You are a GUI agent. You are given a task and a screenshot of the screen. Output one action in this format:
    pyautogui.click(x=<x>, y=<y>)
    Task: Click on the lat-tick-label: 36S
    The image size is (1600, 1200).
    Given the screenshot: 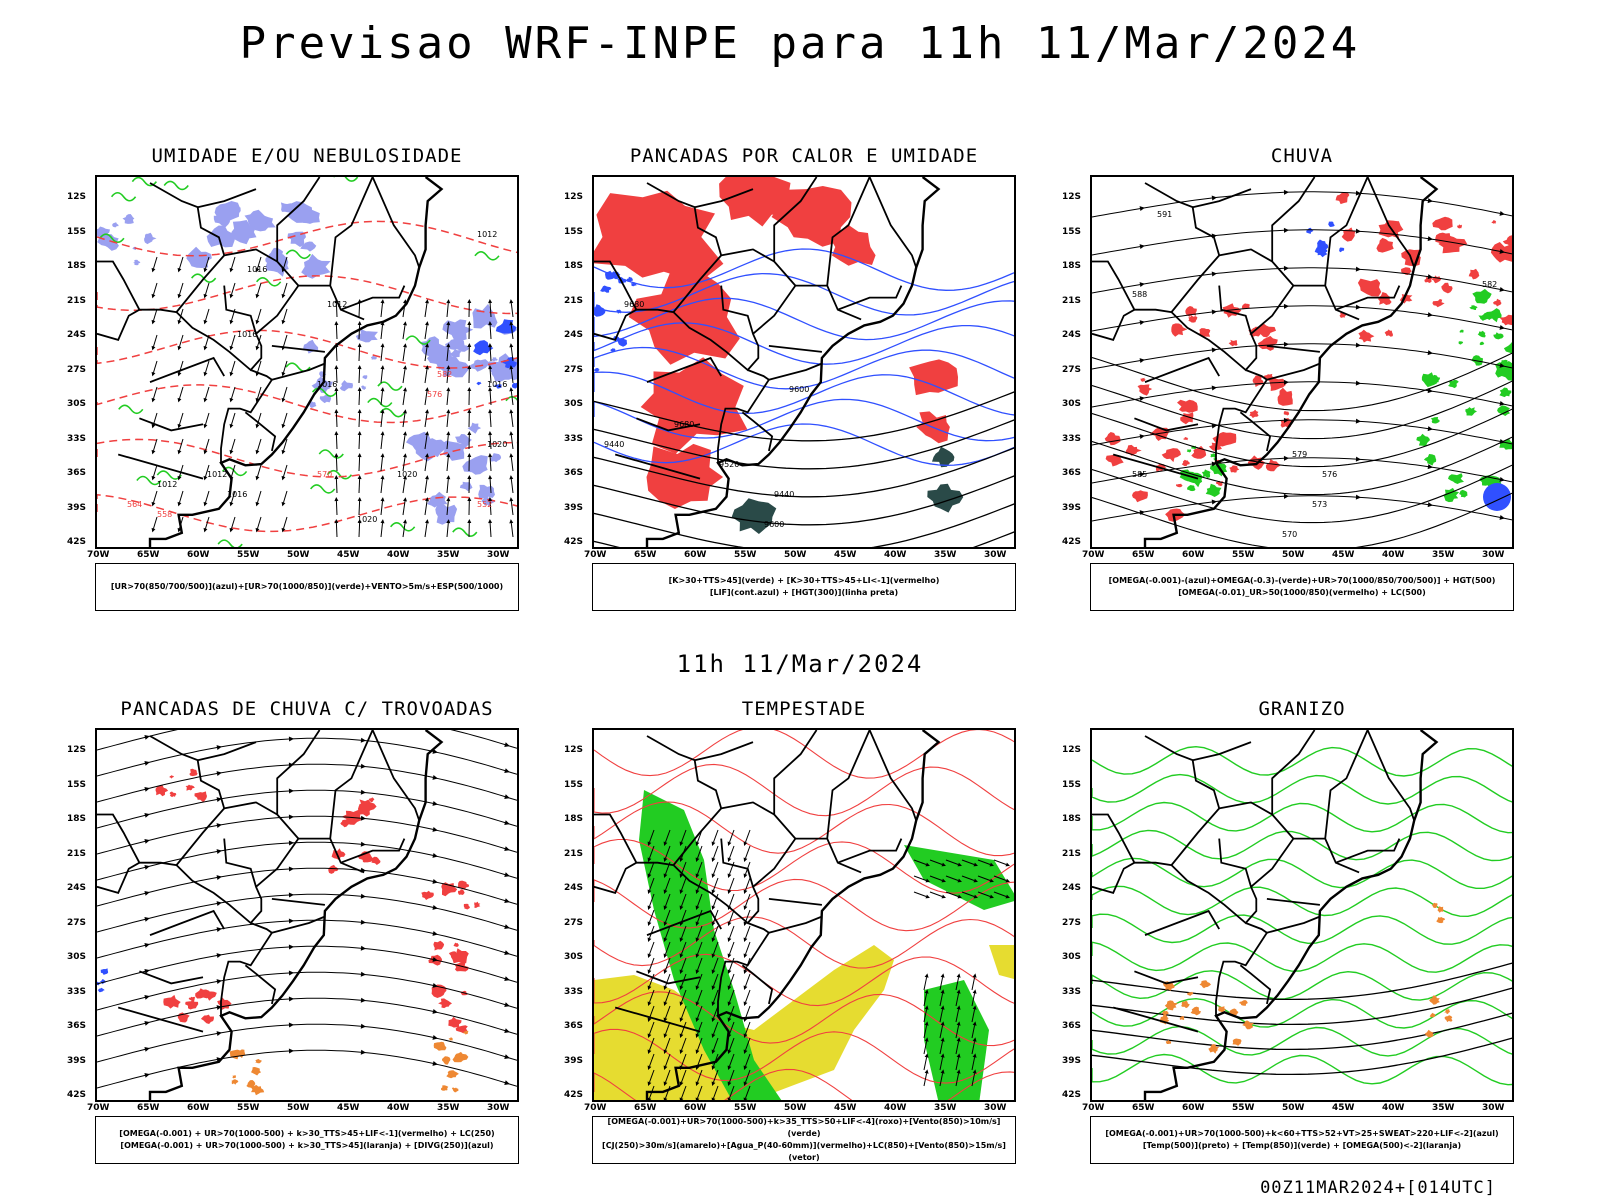 What is the action you would take?
    pyautogui.click(x=574, y=1026)
    